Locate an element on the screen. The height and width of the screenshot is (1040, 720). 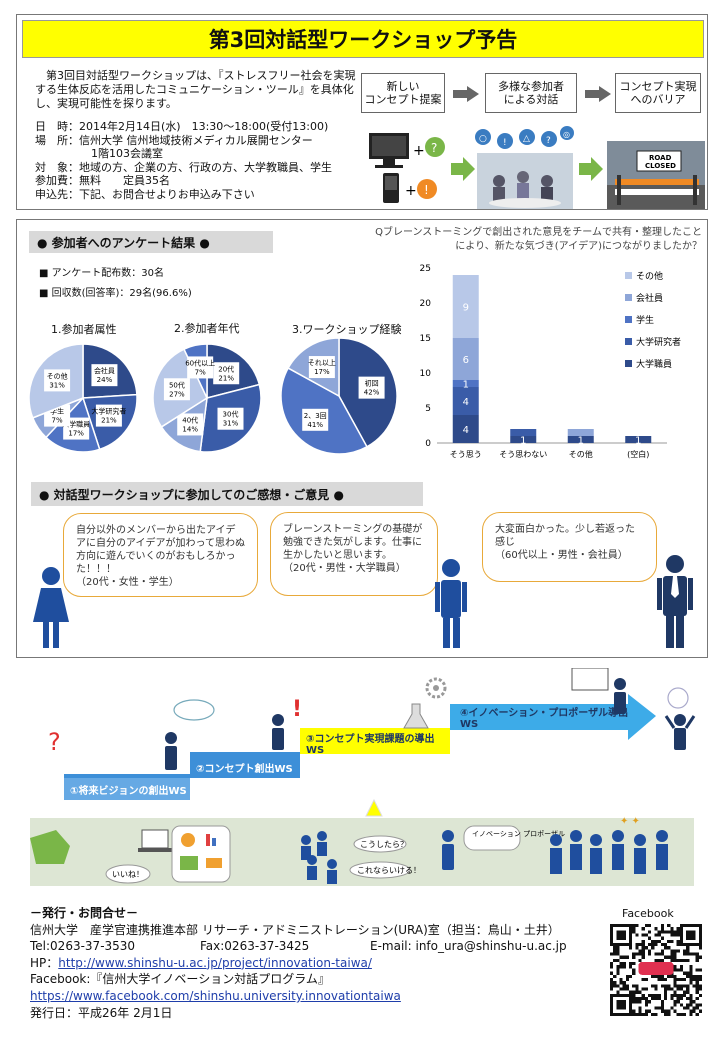
pie-percent: 7% is located at coordinates (57, 421).